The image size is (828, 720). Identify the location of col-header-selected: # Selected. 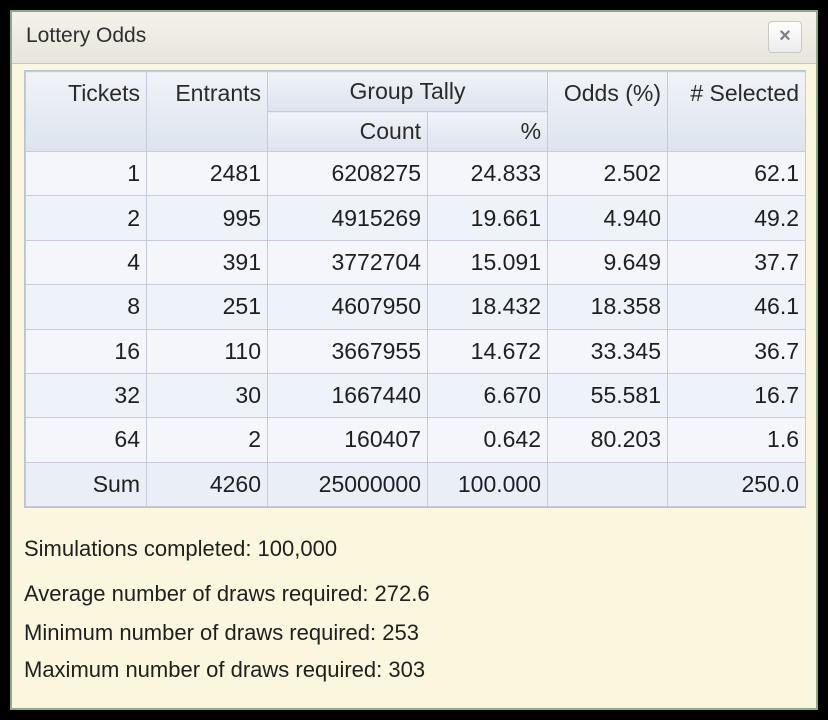
(737, 111).